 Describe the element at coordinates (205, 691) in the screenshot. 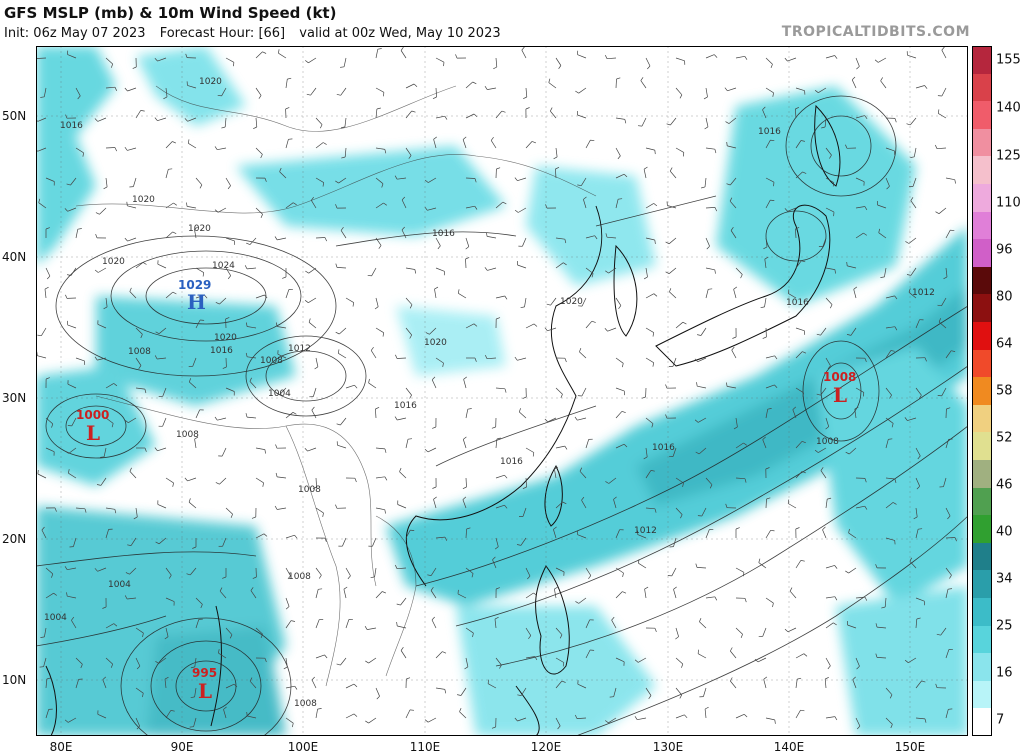

I see `low-center-symbol: L` at that location.